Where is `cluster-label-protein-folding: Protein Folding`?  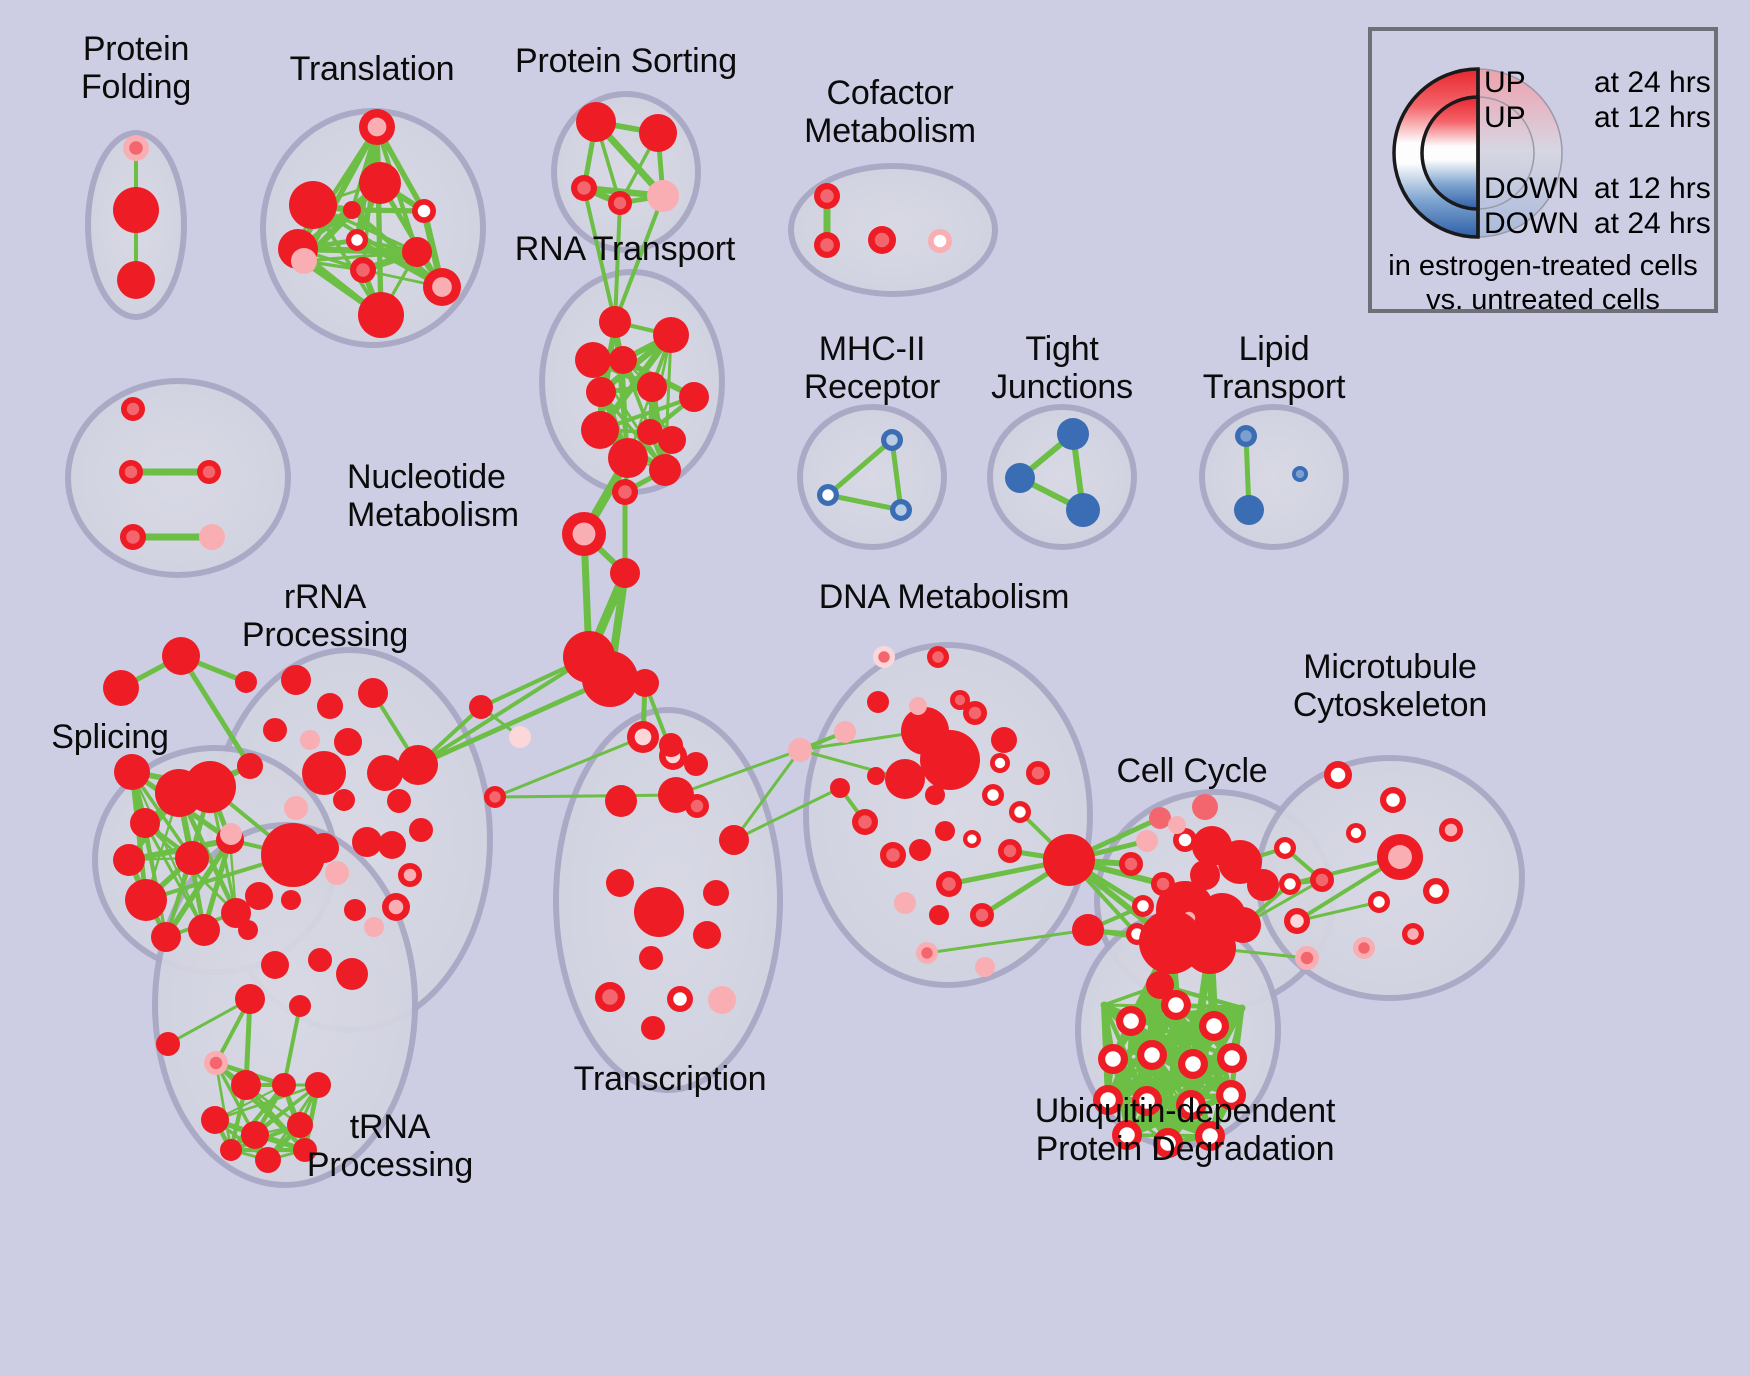
cluster-label-protein-folding: Protein Folding is located at coordinates (136, 68).